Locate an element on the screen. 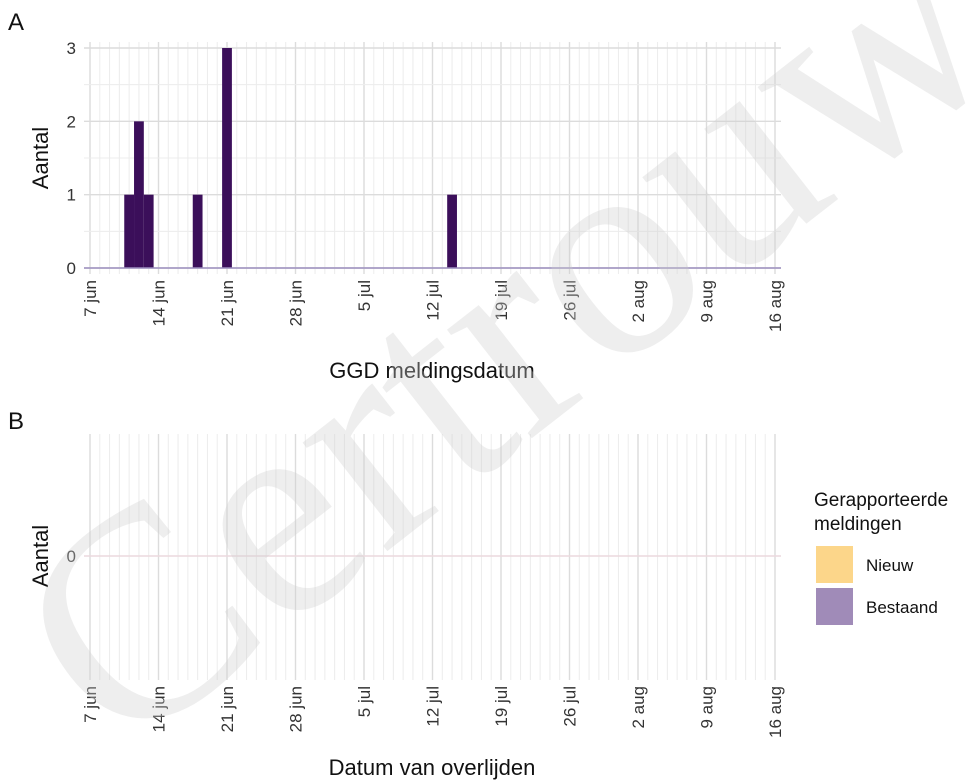 This screenshot has width=979, height=781. panel-b-xtick-label: 19 jul is located at coordinates (501, 706).